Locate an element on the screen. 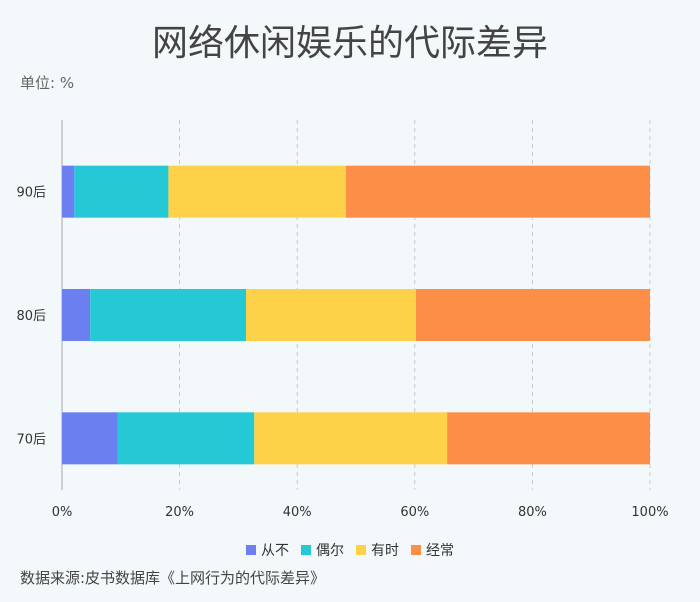 This screenshot has height=602, width=700. y-tick-label: 70后 is located at coordinates (31, 439).